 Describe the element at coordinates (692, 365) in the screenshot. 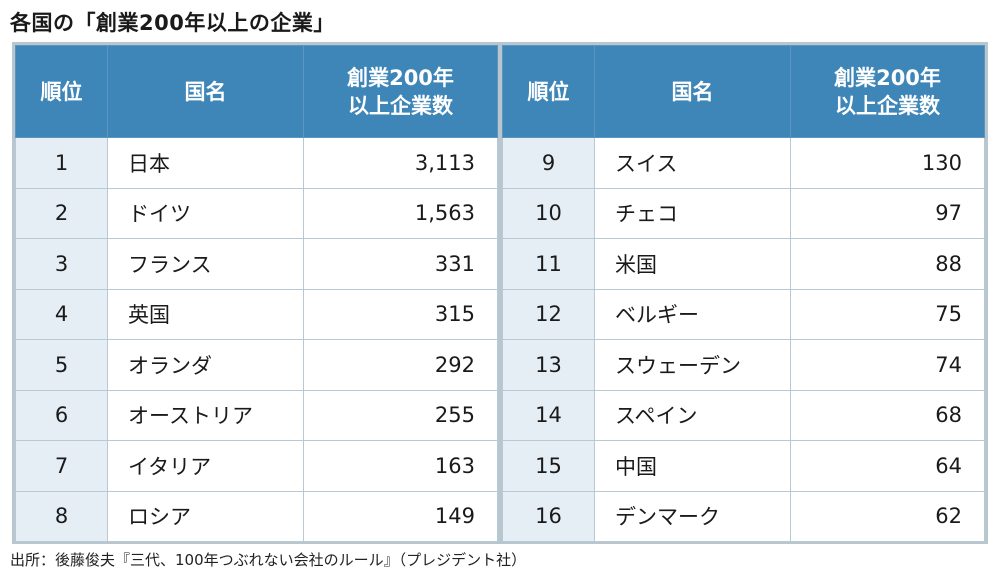

I see `country-cell: スウェーデン` at that location.